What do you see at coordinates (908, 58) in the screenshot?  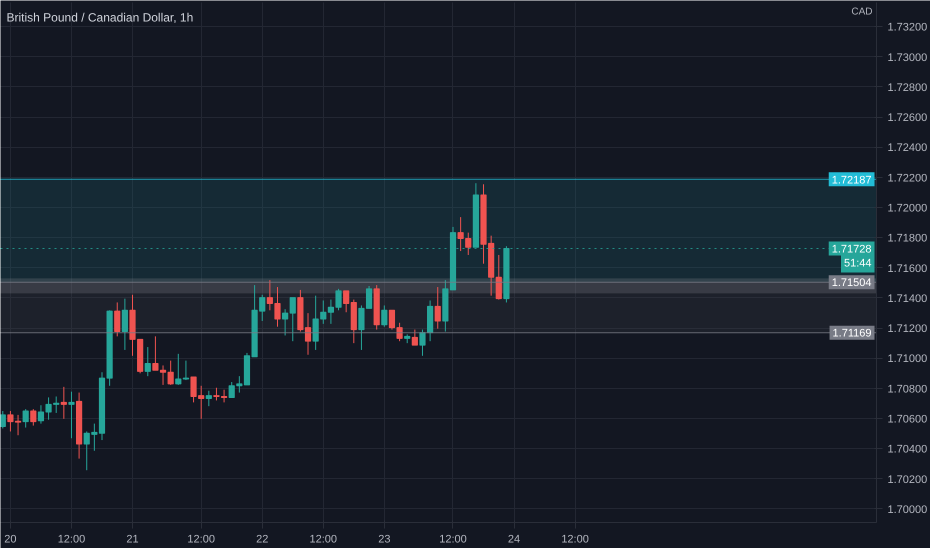 I see `y-tick-label: 1.73000` at bounding box center [908, 58].